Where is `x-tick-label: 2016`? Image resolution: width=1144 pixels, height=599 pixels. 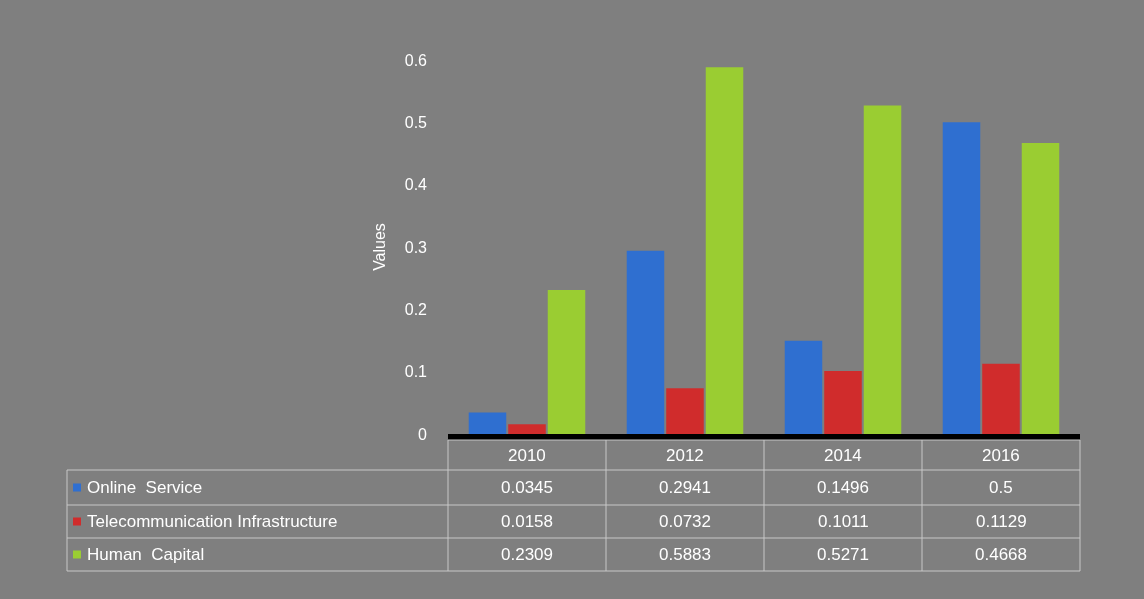 x-tick-label: 2016 is located at coordinates (1001, 455).